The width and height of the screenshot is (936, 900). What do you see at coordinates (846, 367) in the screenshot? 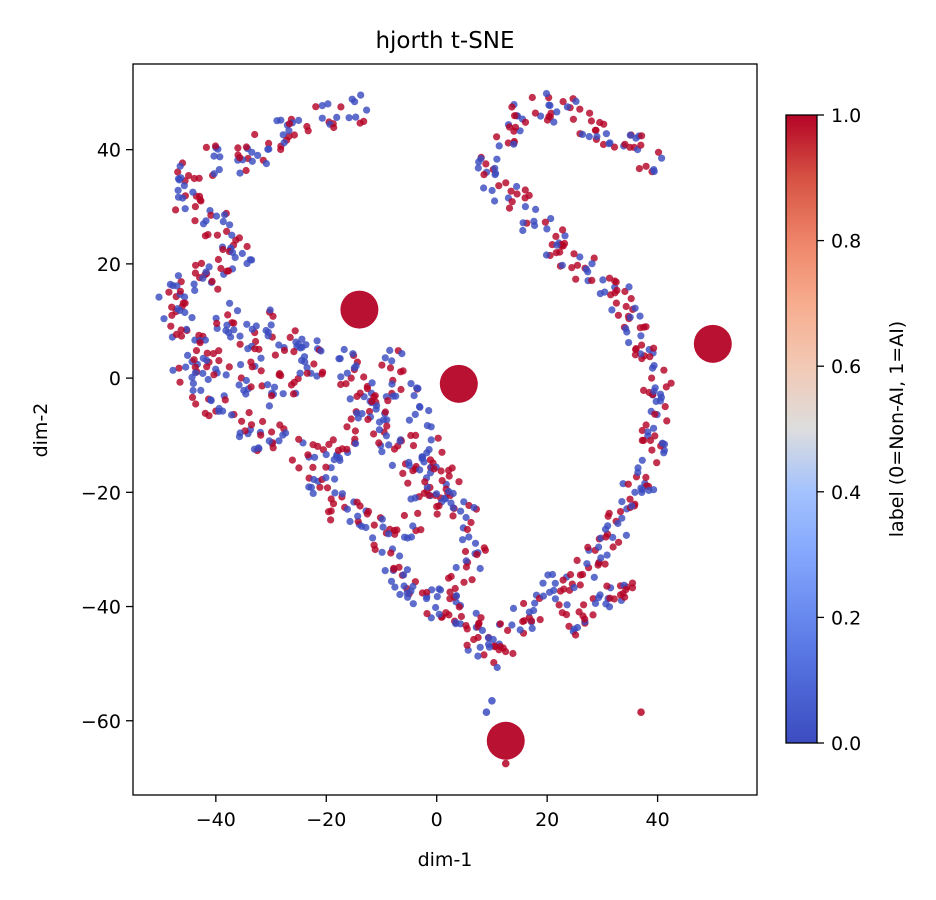
I see `colorbar-tick-label: 0.6` at bounding box center [846, 367].